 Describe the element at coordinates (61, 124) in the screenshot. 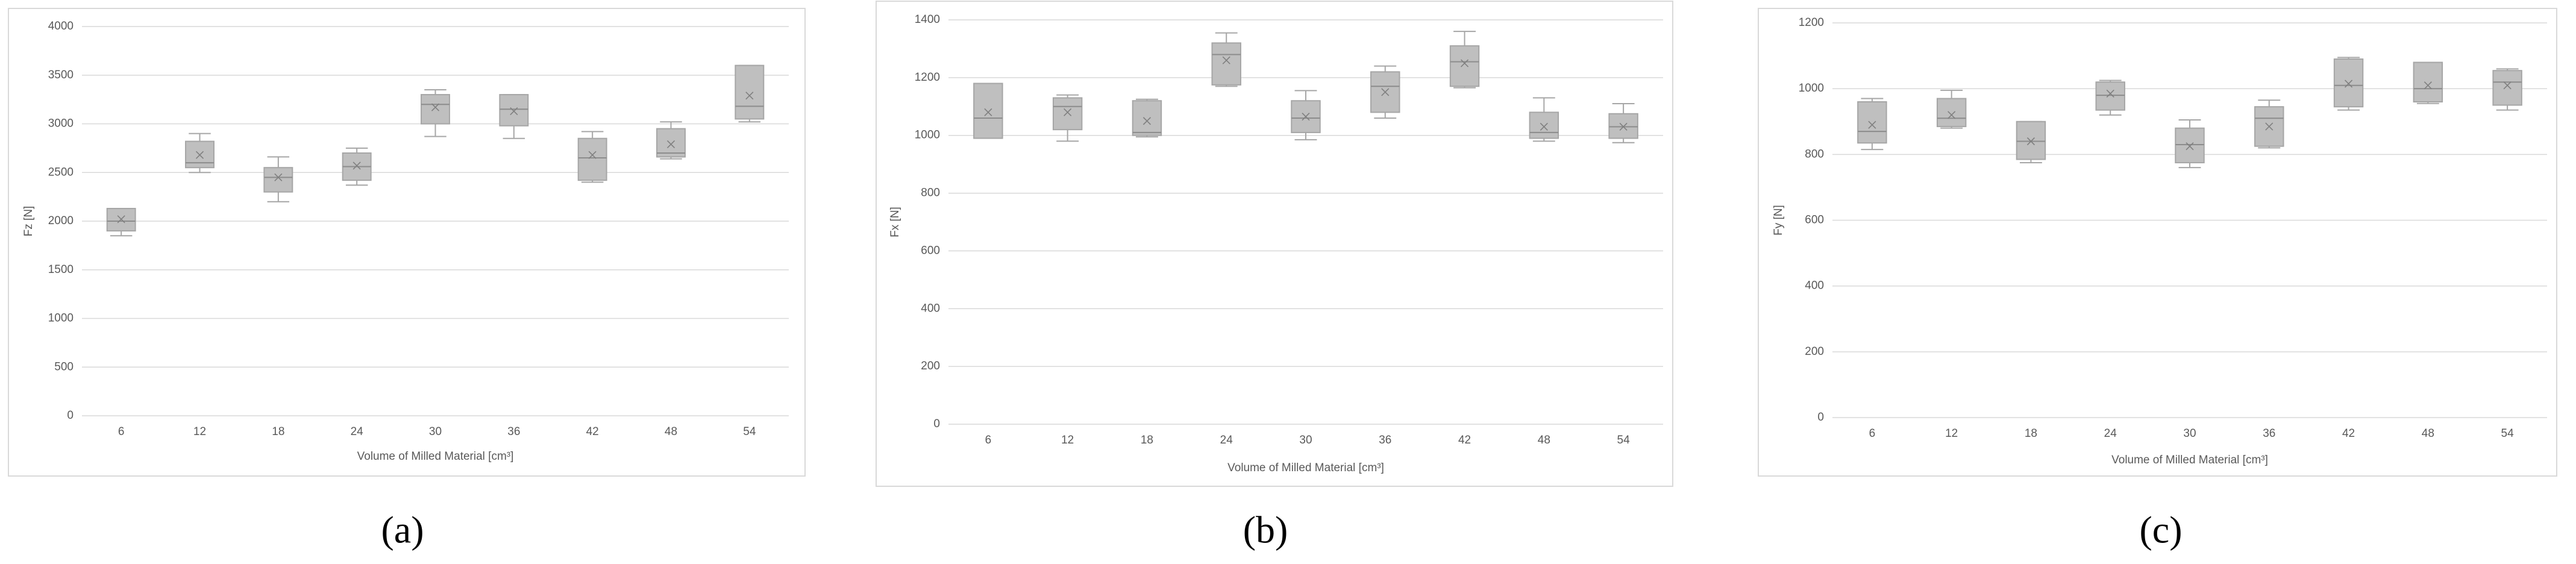

I see `y-tick-label: 3000` at that location.